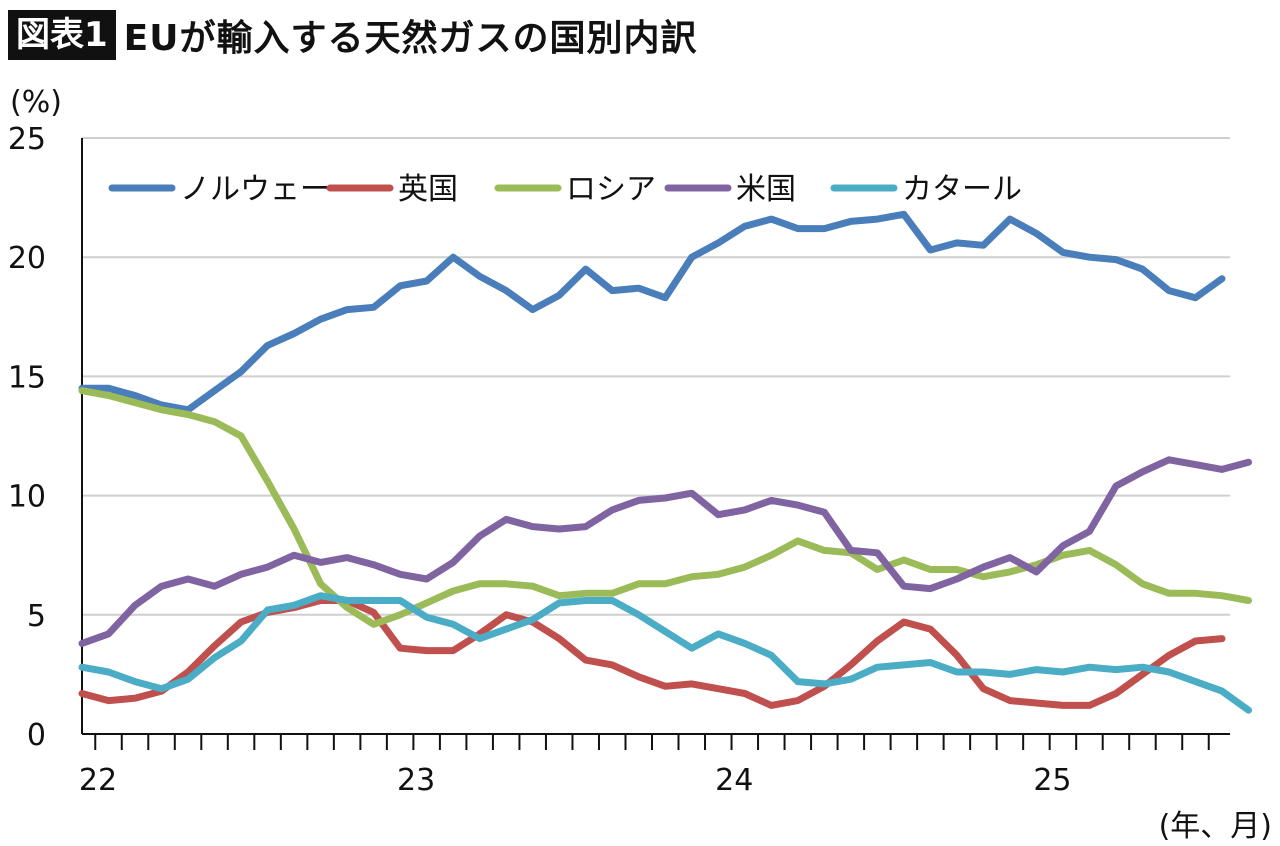  I want to click on legend-label: カタール, so click(962, 189).